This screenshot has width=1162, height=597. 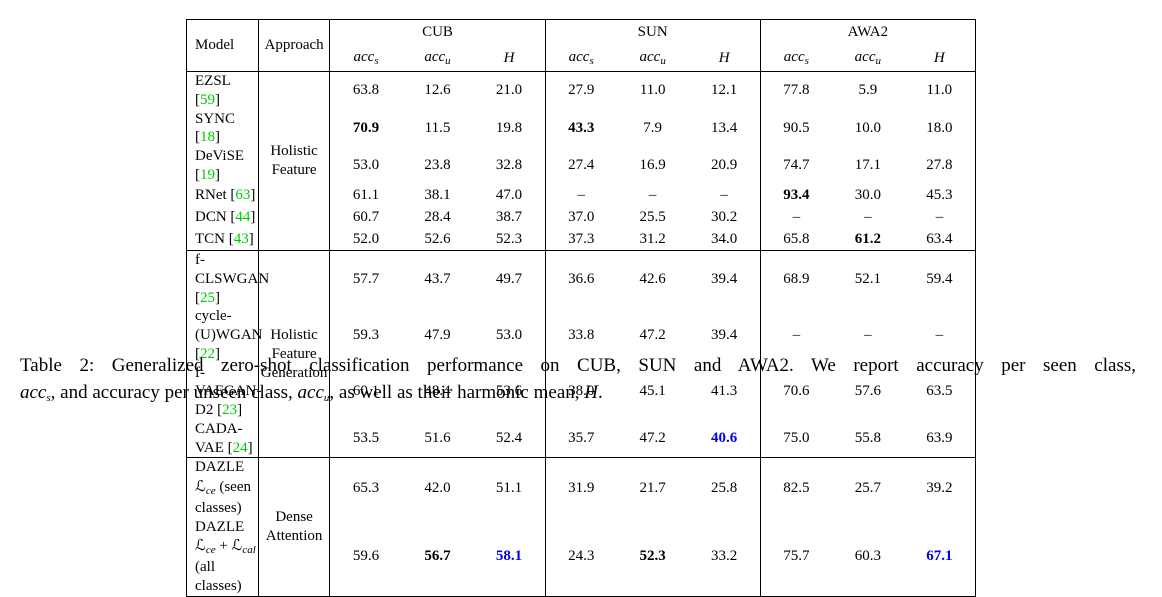 I want to click on value-cell: 25.8, so click(x=724, y=487).